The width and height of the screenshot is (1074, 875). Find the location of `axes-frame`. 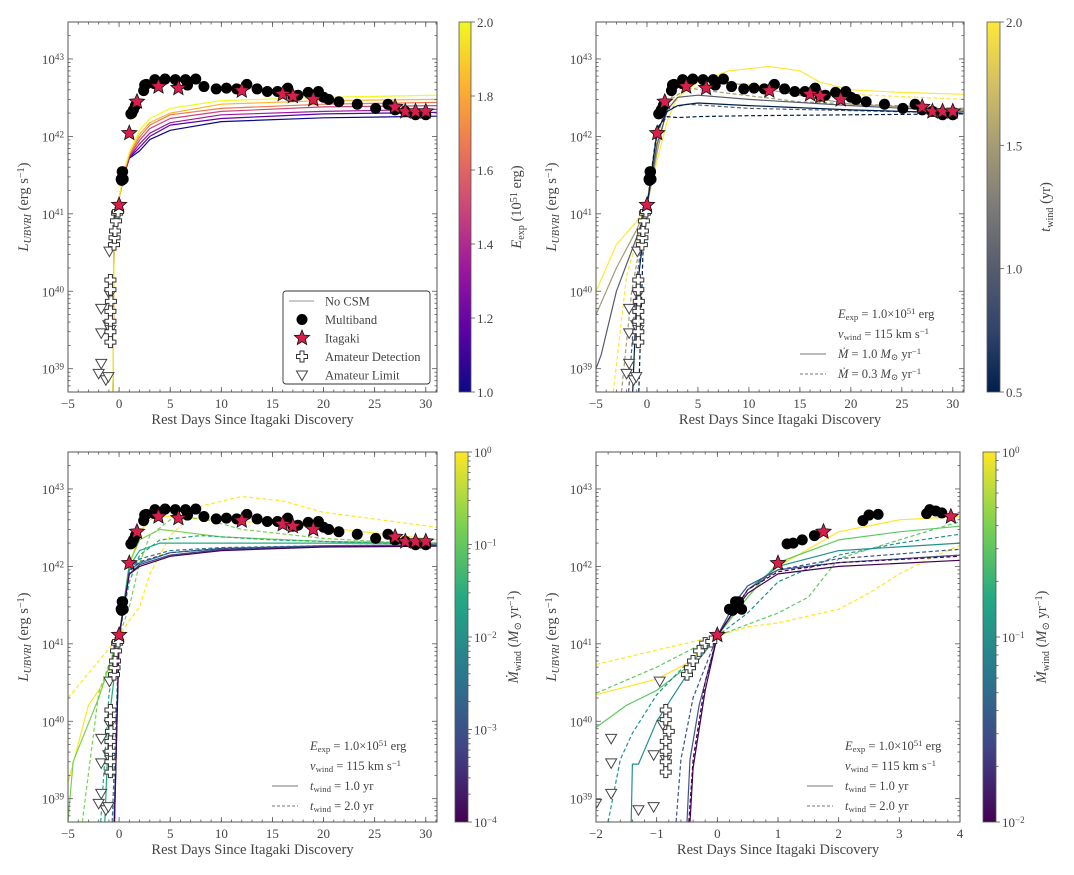

axes-frame is located at coordinates (252, 207).